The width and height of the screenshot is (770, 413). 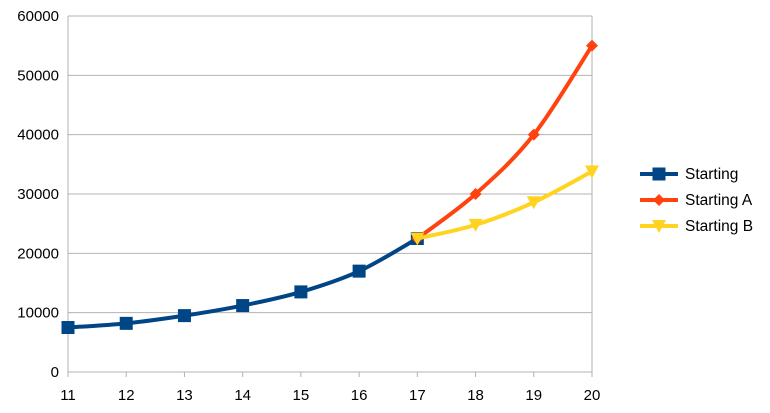 I want to click on series-line-starting-b, so click(x=504, y=205).